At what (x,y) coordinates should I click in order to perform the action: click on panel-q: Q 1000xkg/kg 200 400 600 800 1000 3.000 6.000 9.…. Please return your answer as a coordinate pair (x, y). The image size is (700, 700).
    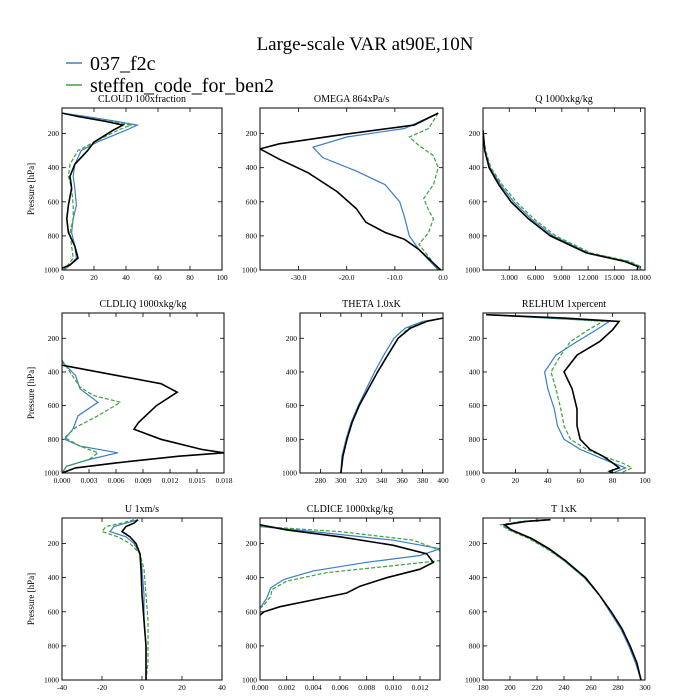
    Looking at the image, I should click on (558, 188).